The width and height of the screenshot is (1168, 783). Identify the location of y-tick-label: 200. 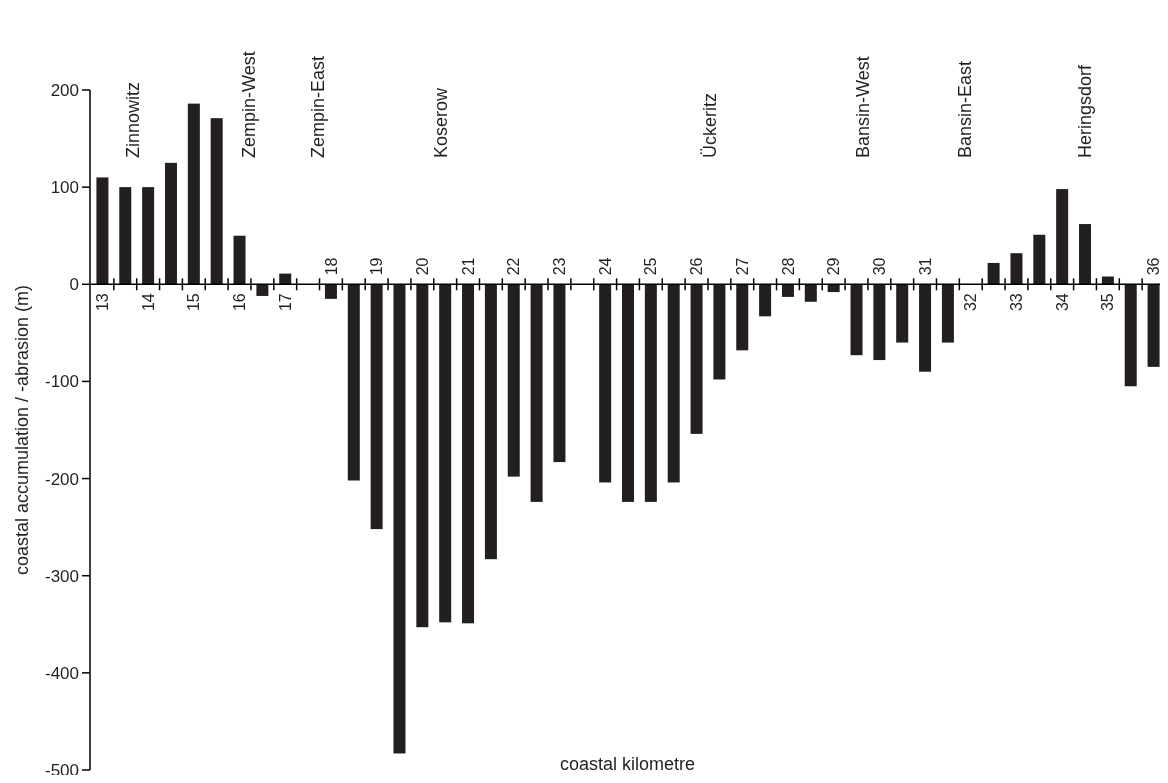
(64, 90).